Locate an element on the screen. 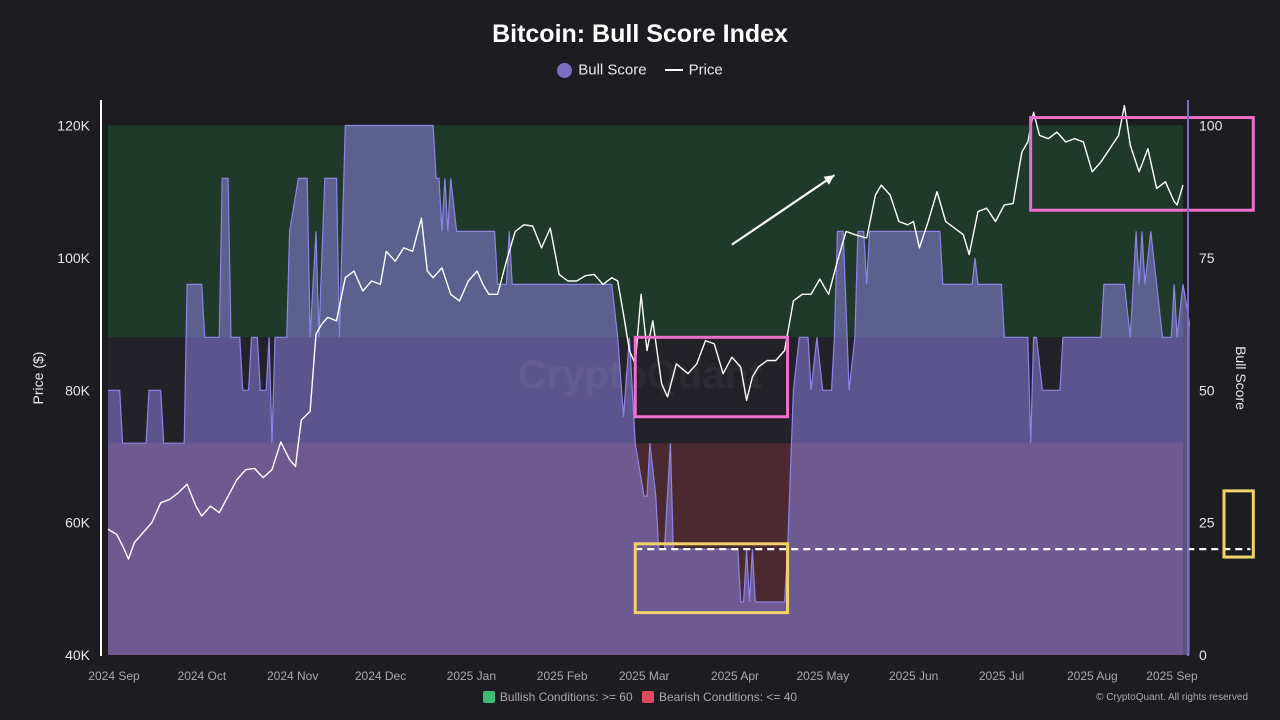 The image size is (1280, 720). x-tick-label: 2024 Dec is located at coordinates (380, 676).